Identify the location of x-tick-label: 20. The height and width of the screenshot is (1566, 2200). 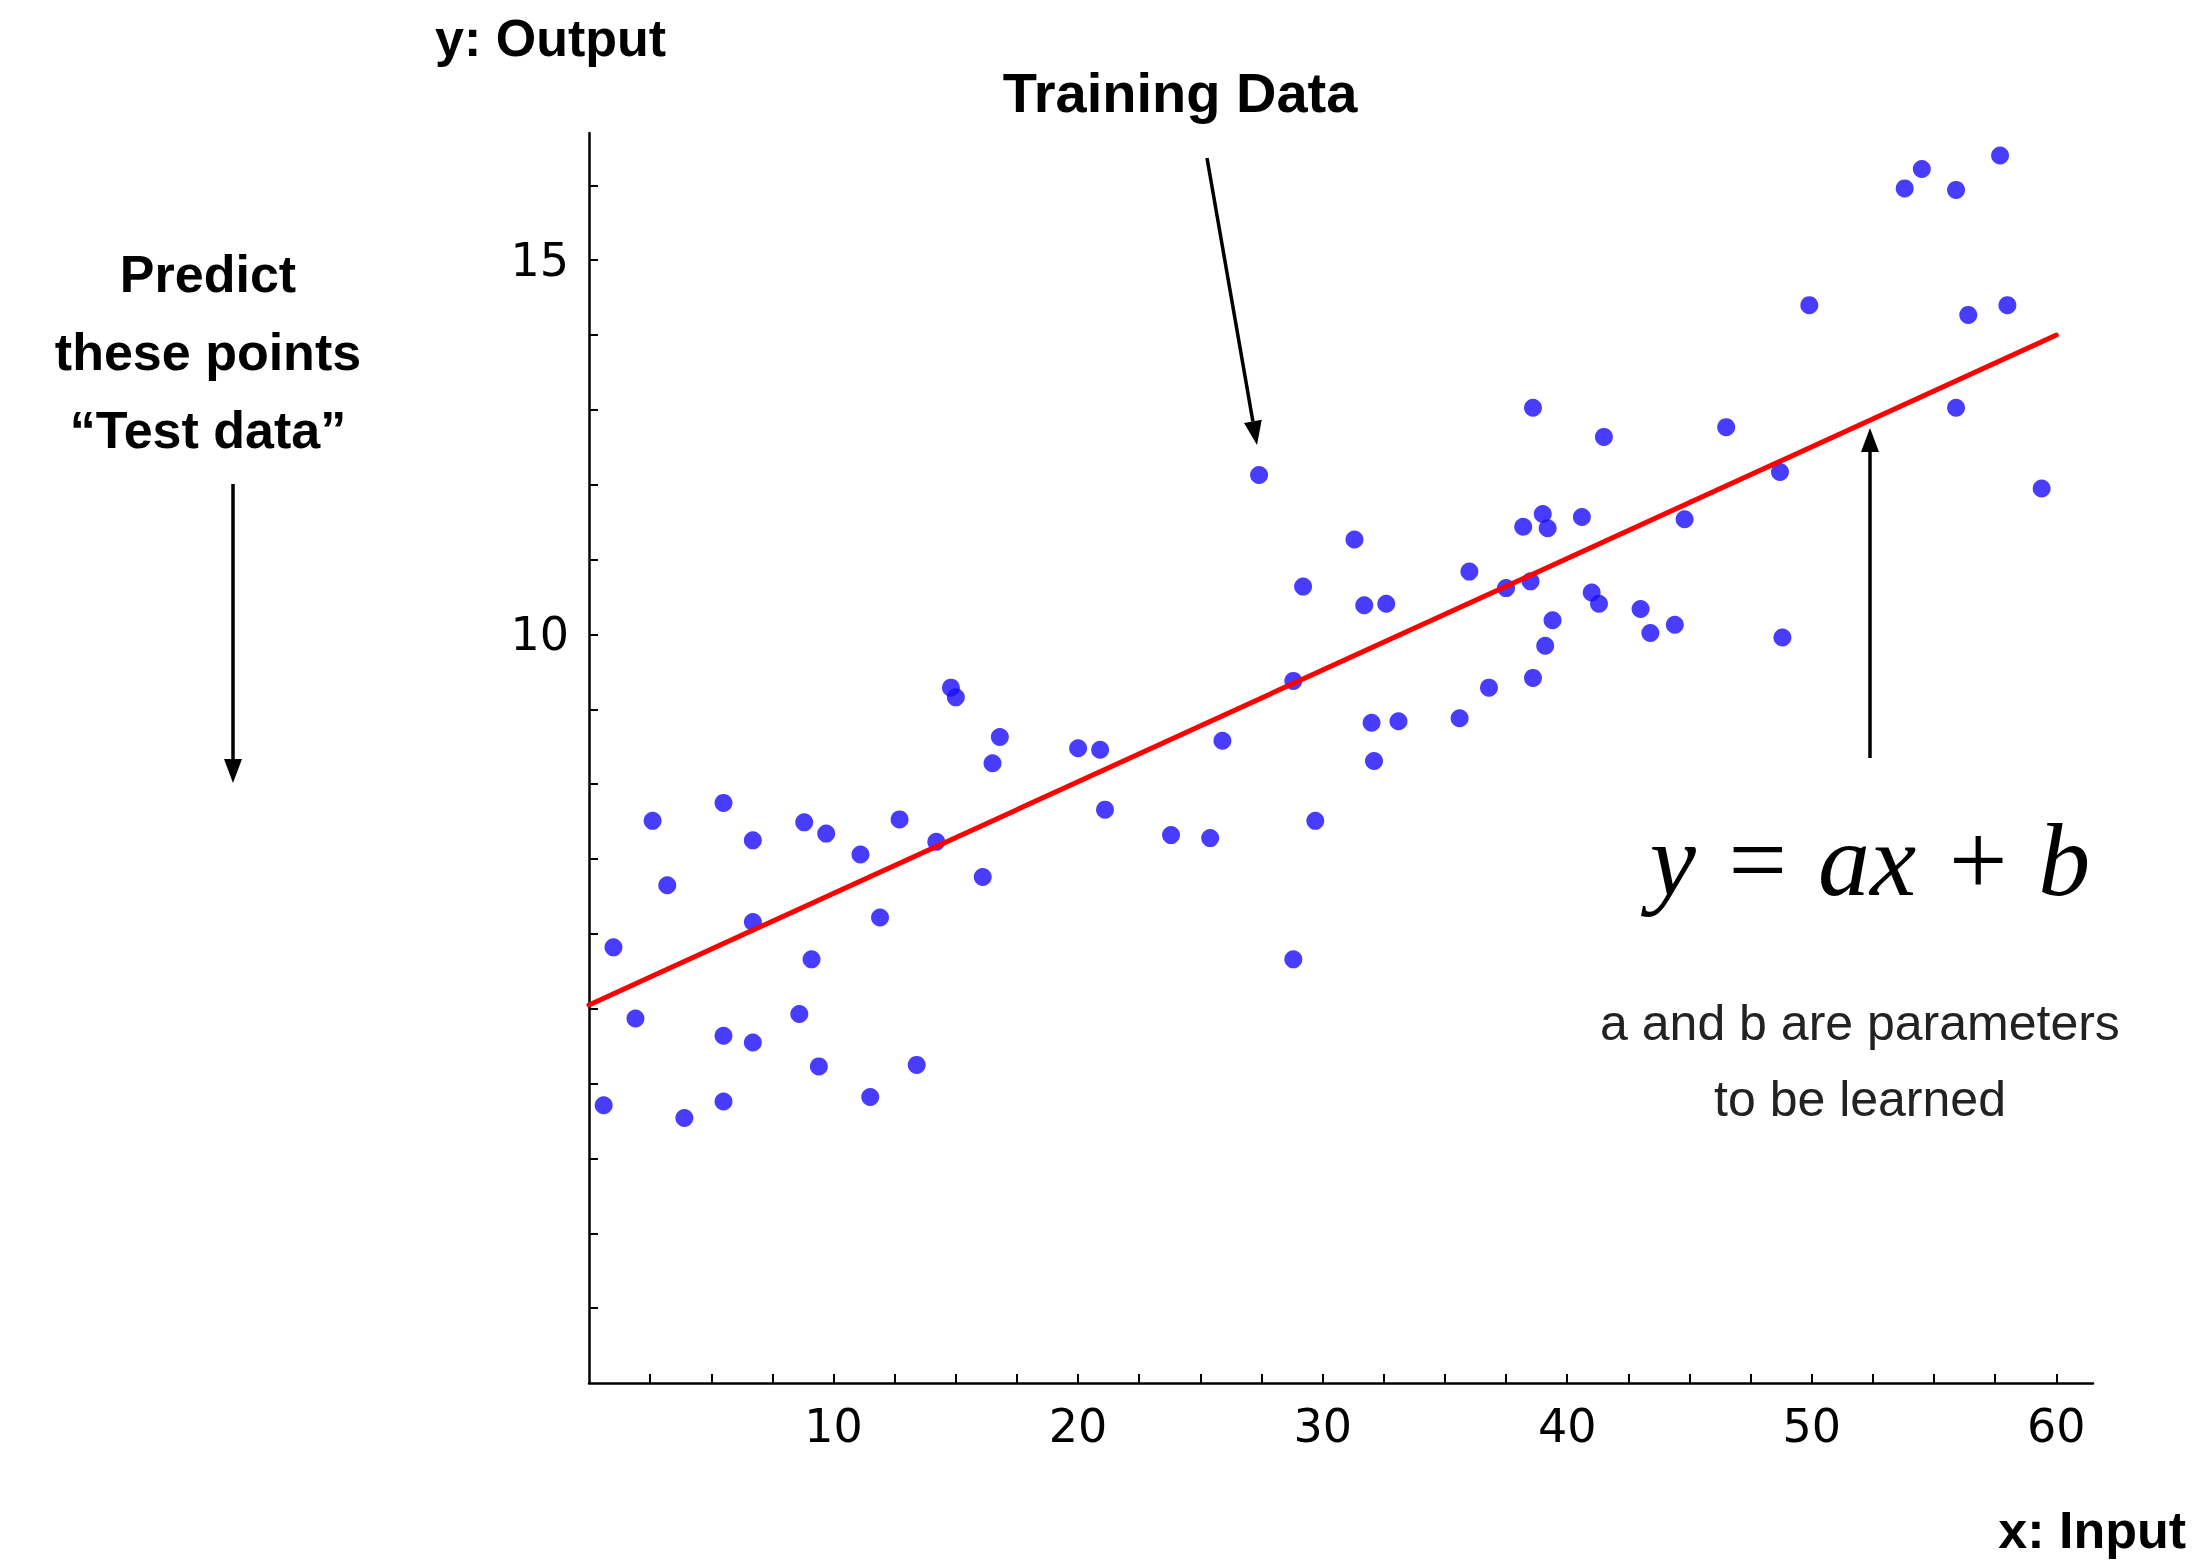
(1078, 1426).